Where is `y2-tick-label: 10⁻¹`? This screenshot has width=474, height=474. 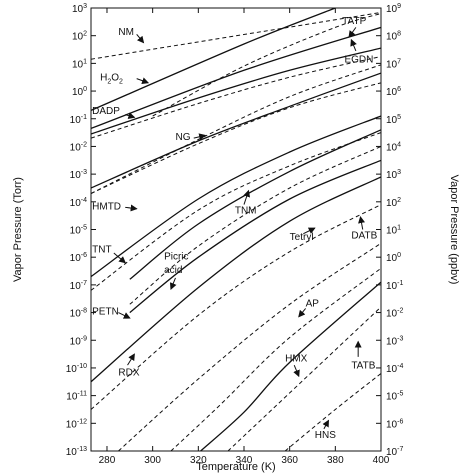
y2-tick-label: 10⁻¹ is located at coordinates (394, 286).